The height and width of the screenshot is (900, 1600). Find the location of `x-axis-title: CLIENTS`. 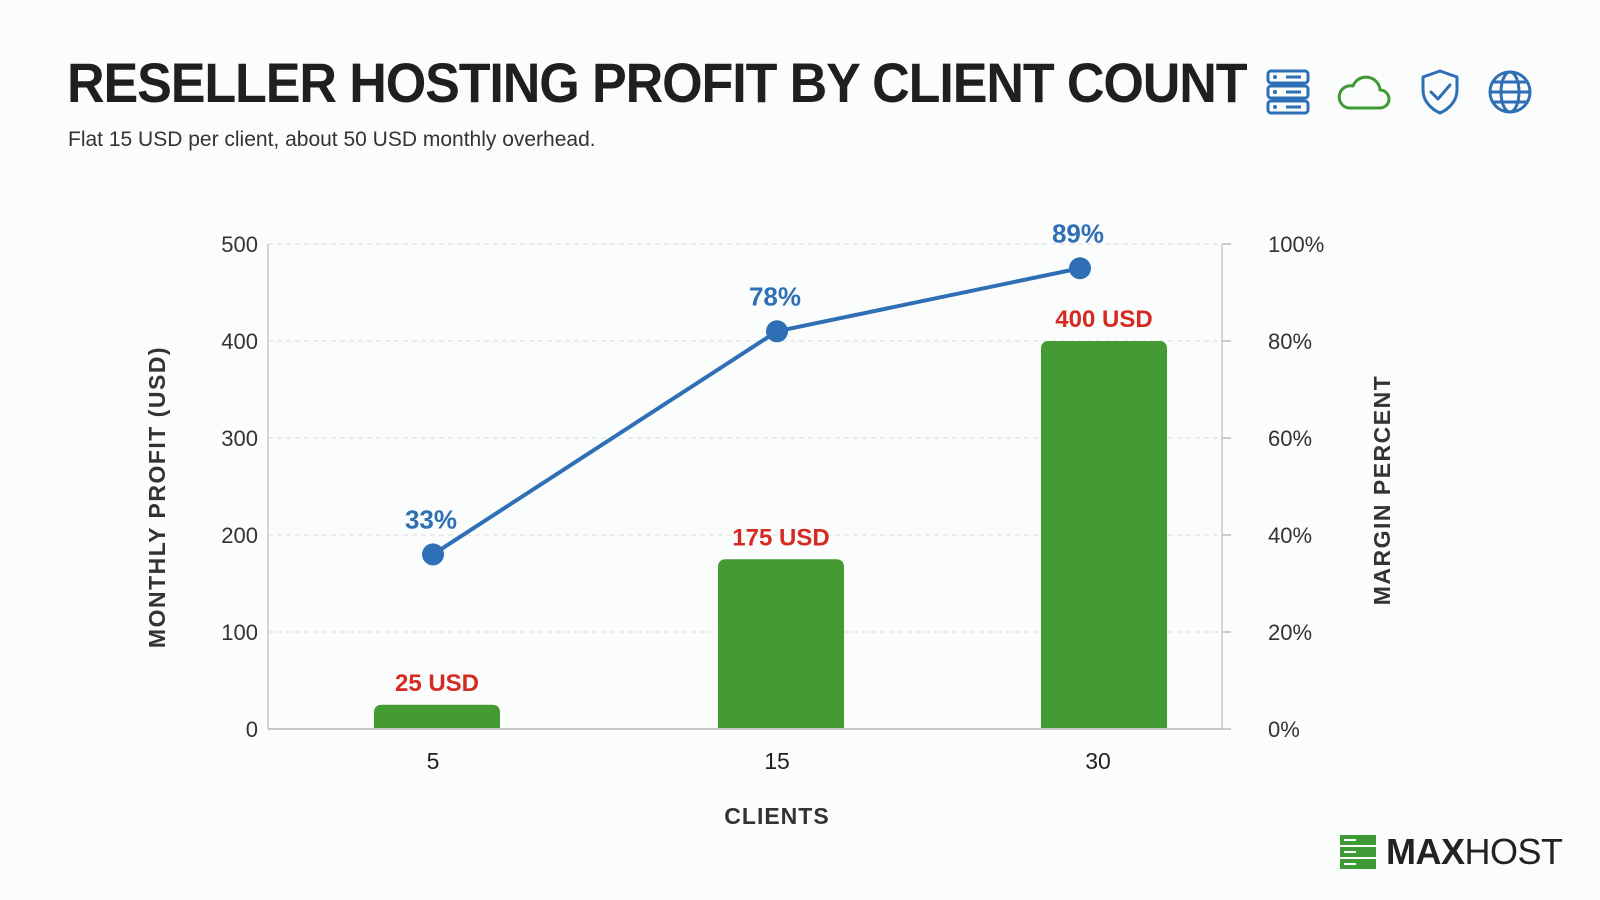

x-axis-title: CLIENTS is located at coordinates (776, 816).